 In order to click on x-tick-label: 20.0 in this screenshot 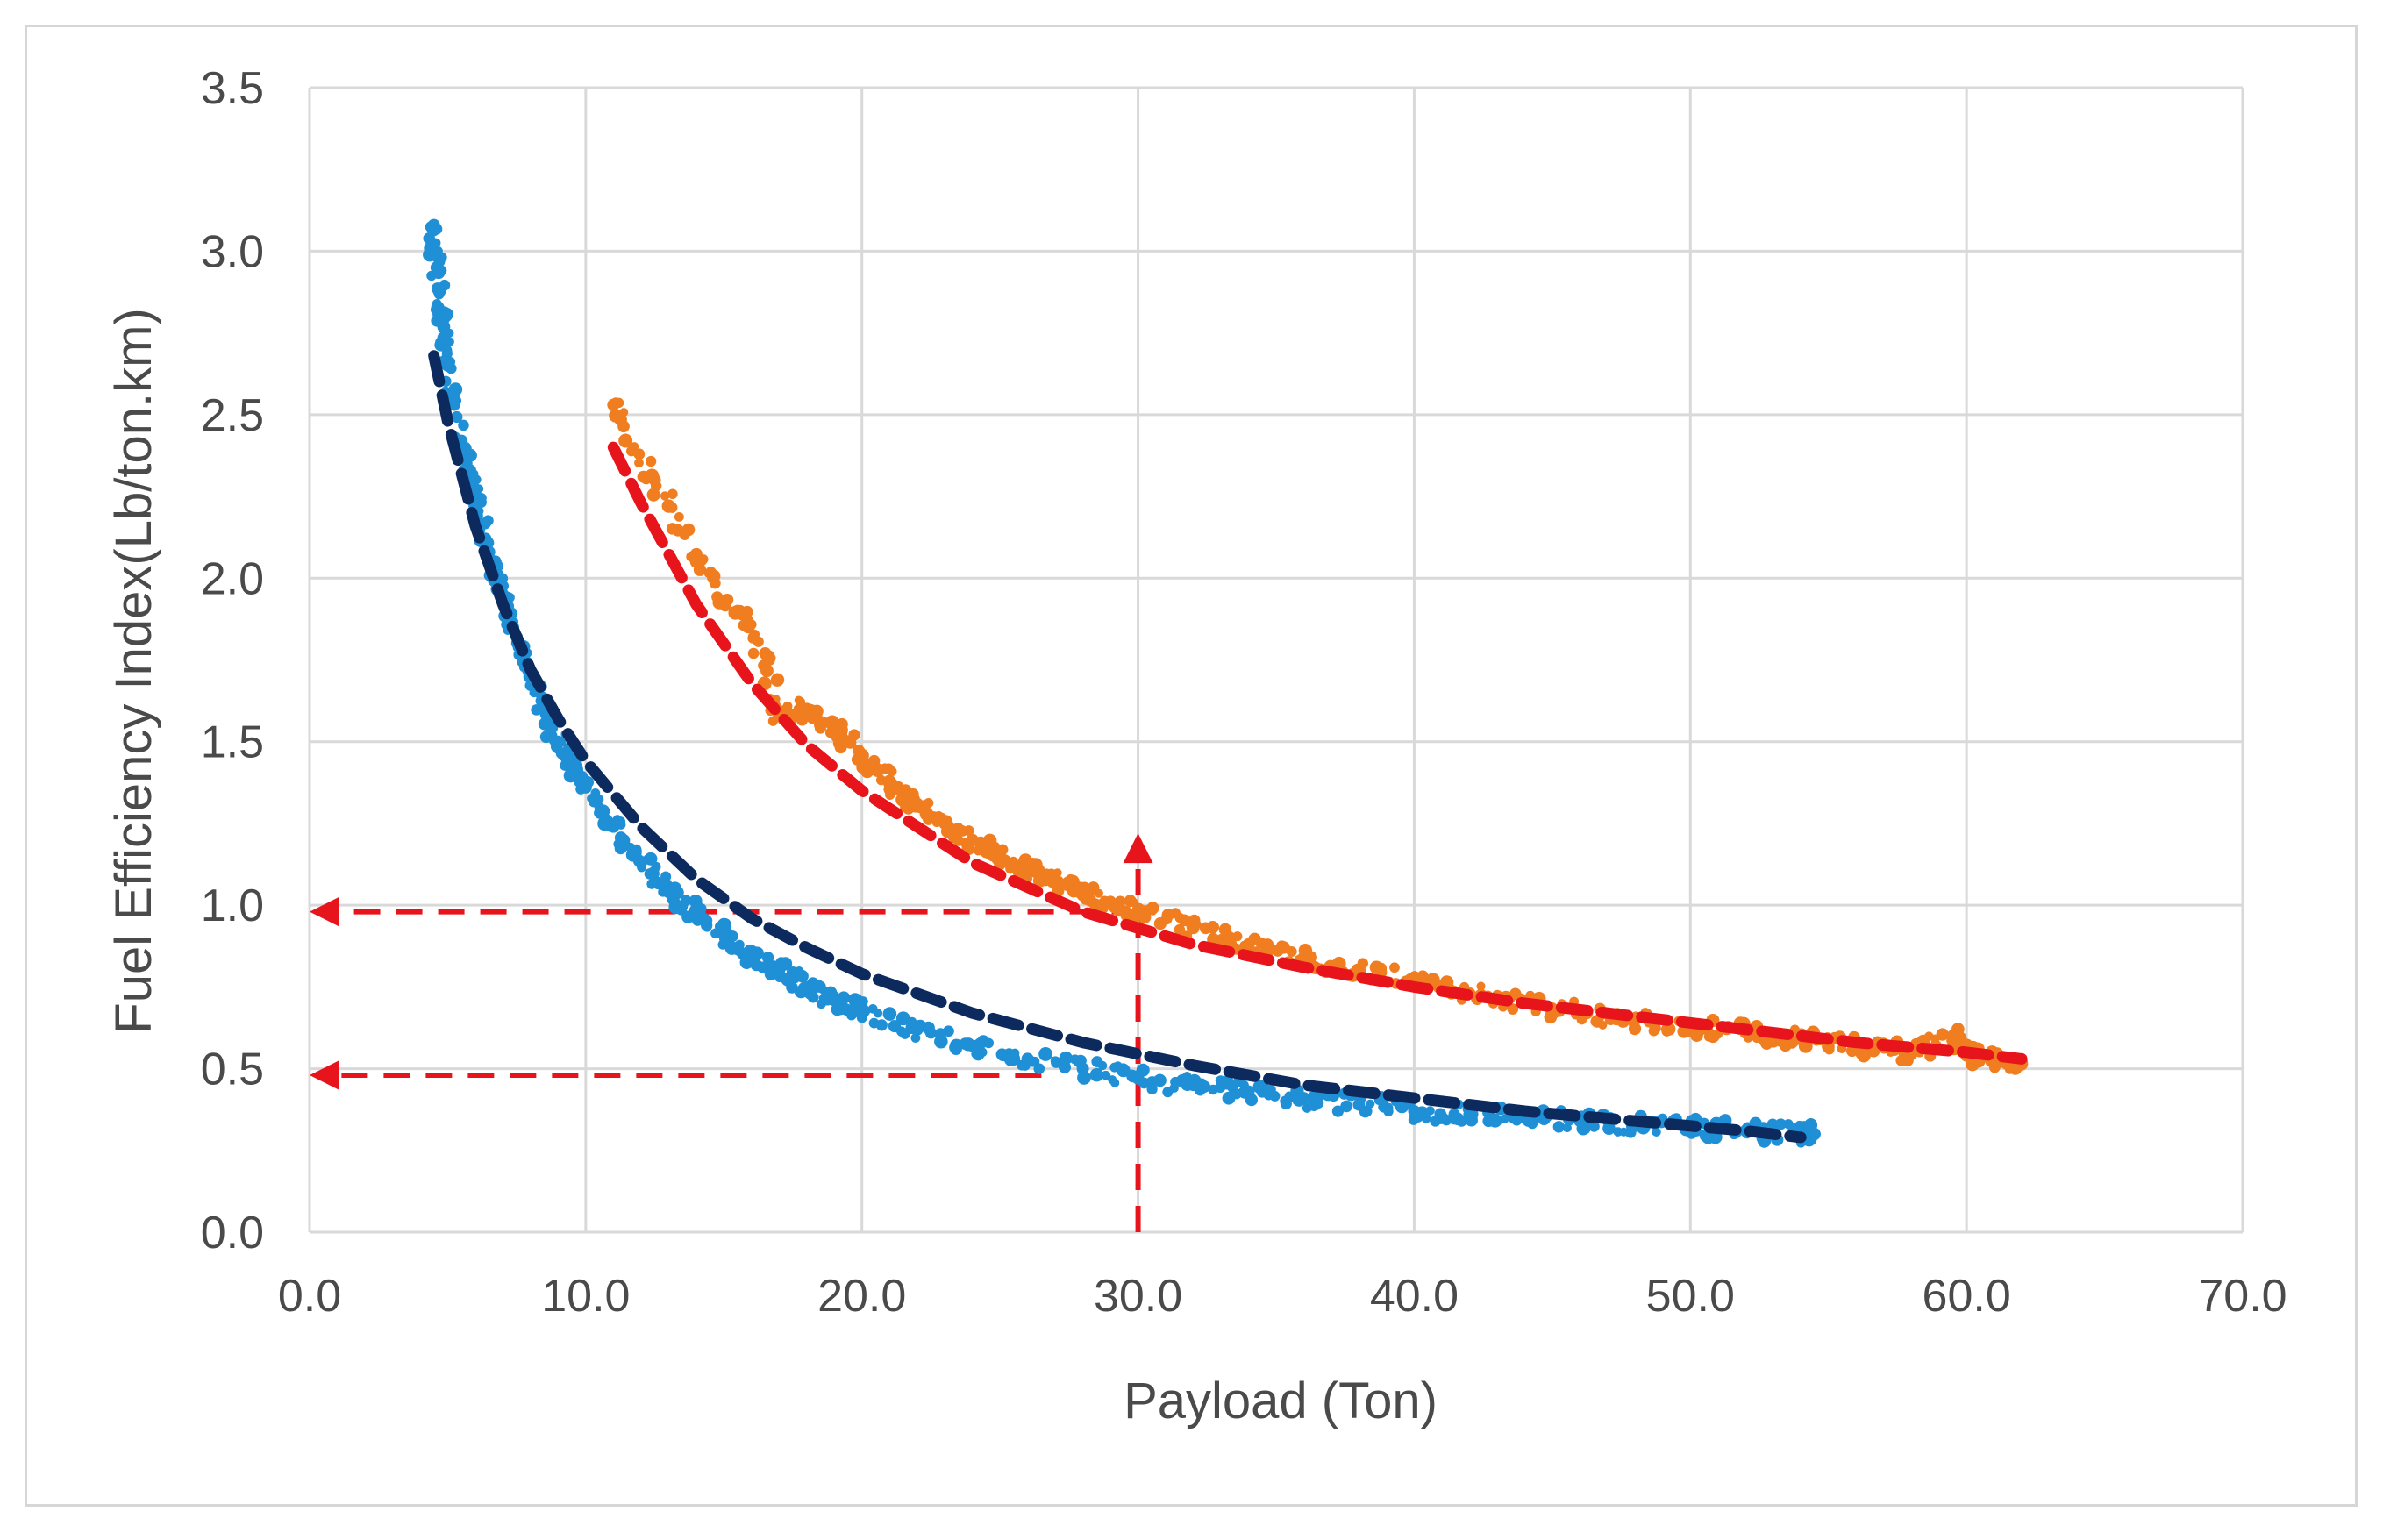, I will do `click(861, 1296)`.